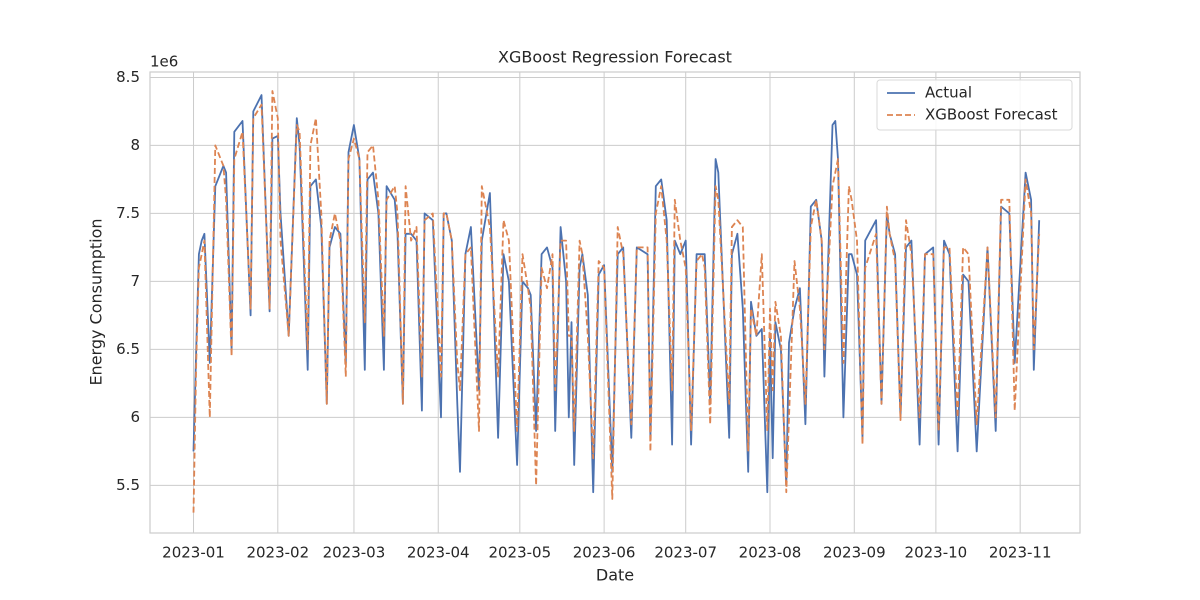 This screenshot has height=600, width=1200. Describe the element at coordinates (615, 57) in the screenshot. I see `chart-title: XGBoost Regression Forecast` at that location.